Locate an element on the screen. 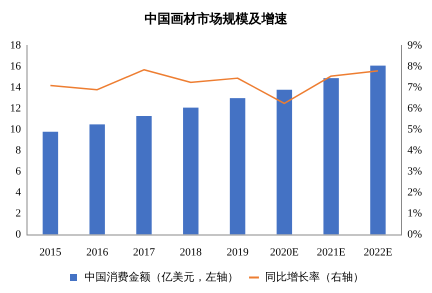 This screenshot has width=432, height=293. y2-tick-label: 8% is located at coordinates (414, 66).